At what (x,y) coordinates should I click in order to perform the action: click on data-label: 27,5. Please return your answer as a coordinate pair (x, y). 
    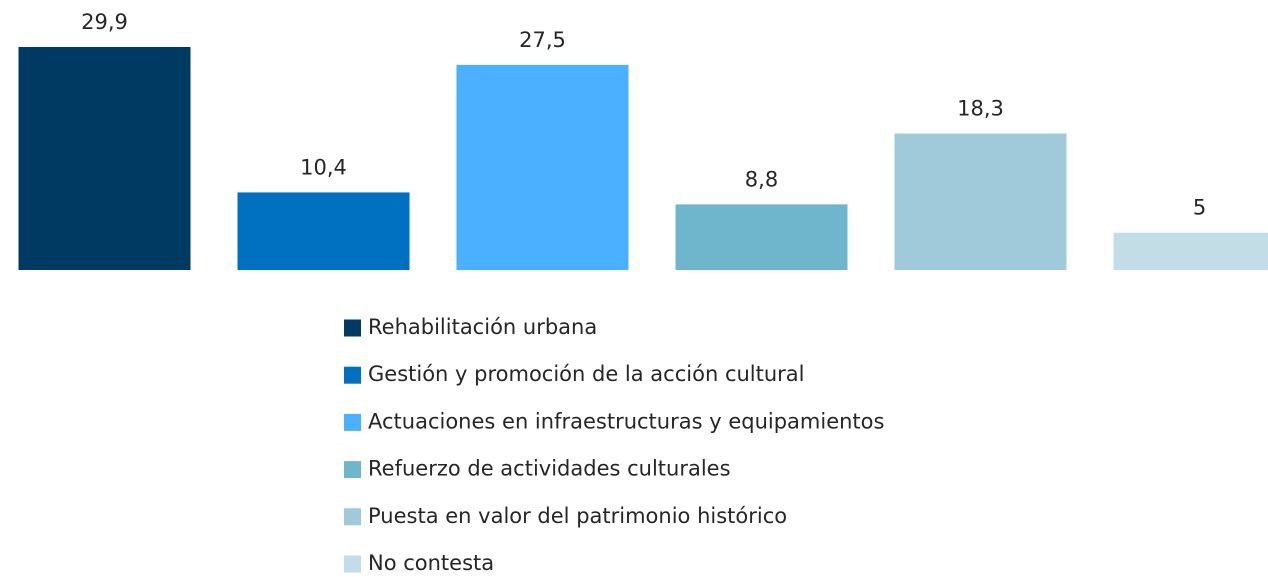
    Looking at the image, I should click on (542, 40).